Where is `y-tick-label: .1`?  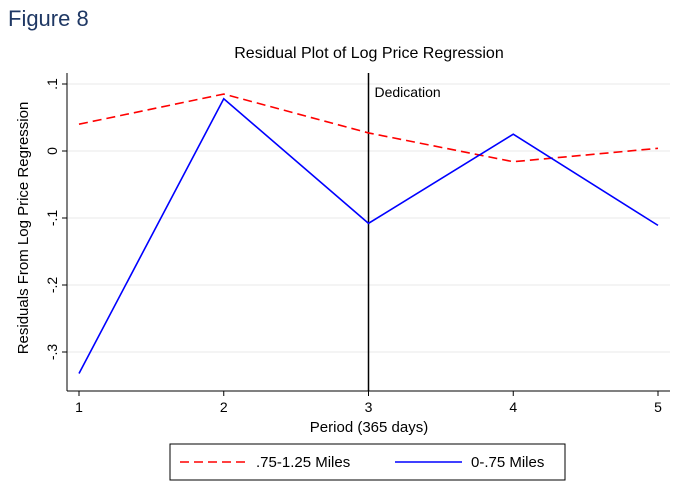
y-tick-label: .1 is located at coordinates (52, 84).